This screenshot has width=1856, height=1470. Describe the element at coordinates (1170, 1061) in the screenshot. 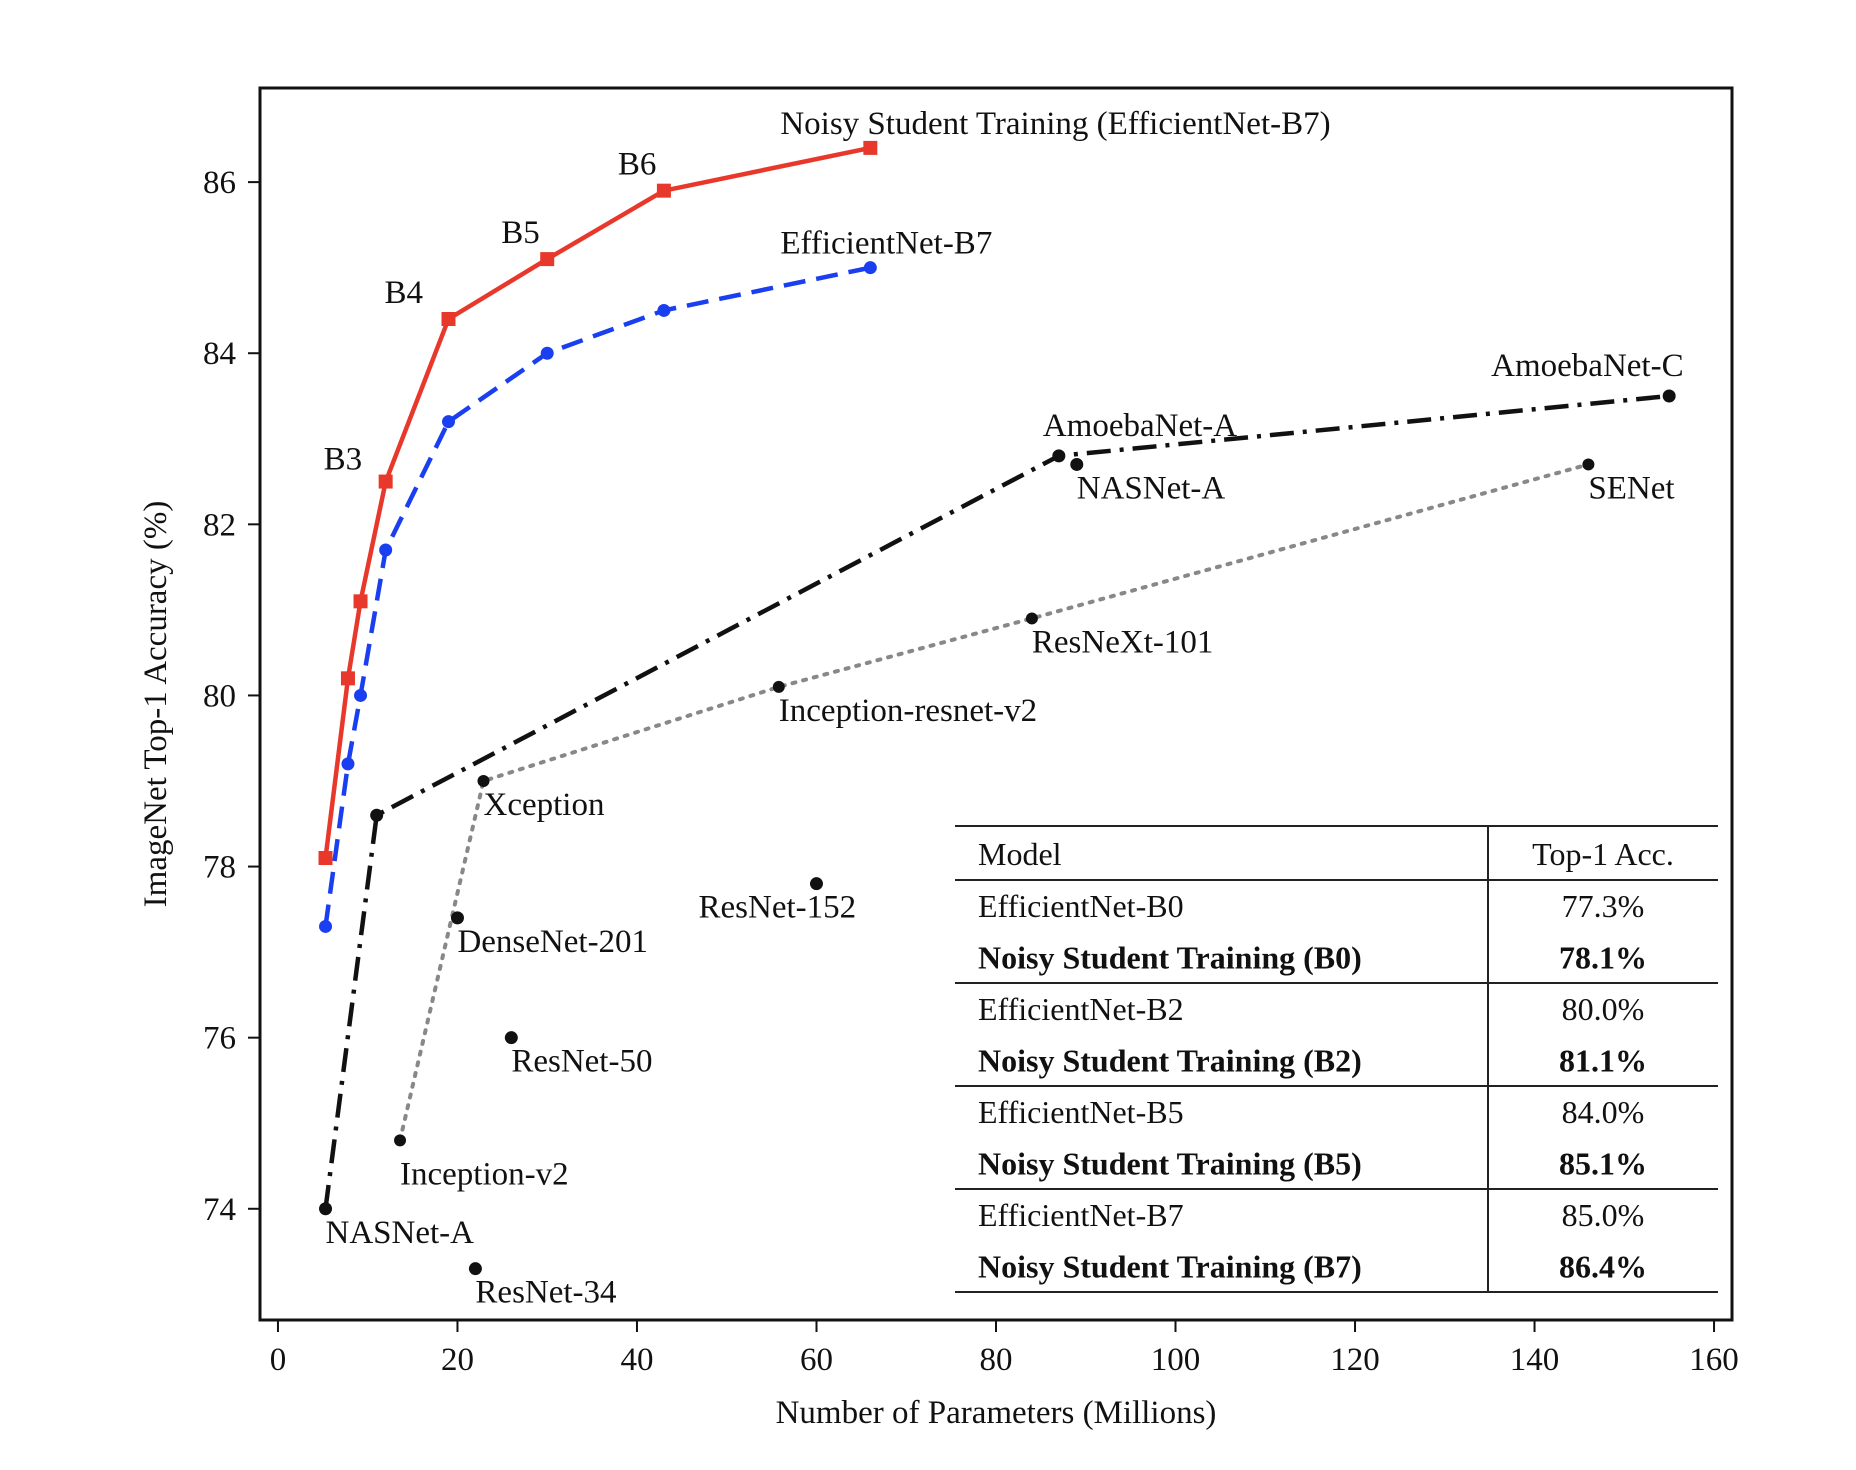

I see `table-cell-model: Noisy Student Training (B2)` at that location.